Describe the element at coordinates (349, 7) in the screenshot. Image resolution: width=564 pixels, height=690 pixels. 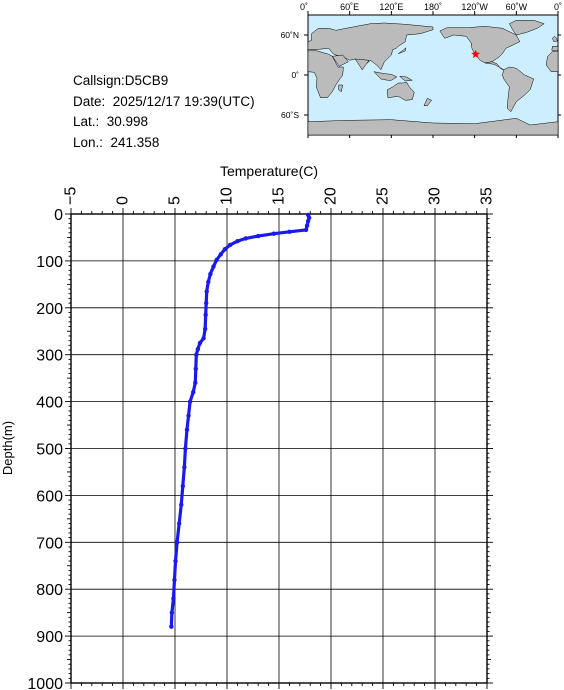
I see `map-longitude-label: 60˚E` at that location.